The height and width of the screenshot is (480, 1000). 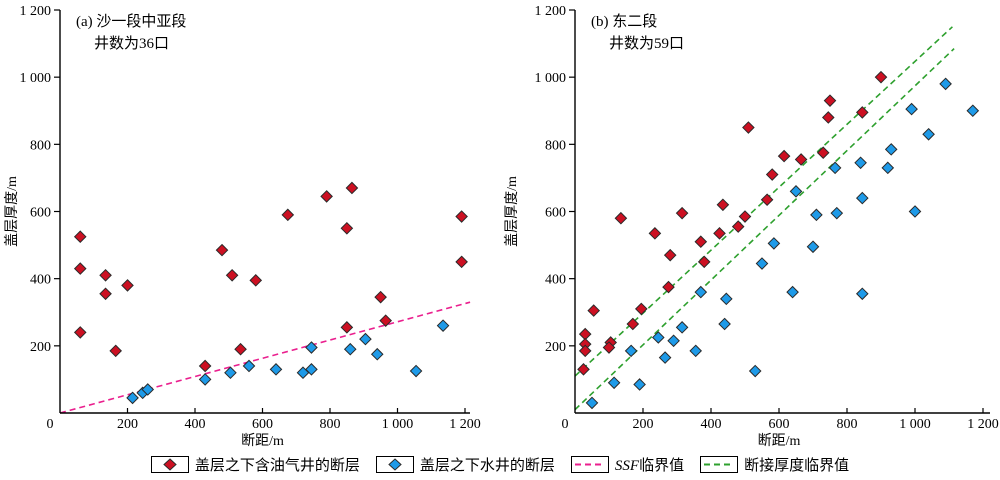 I want to click on subplot-title: (b) 东二段, so click(x=624, y=21).